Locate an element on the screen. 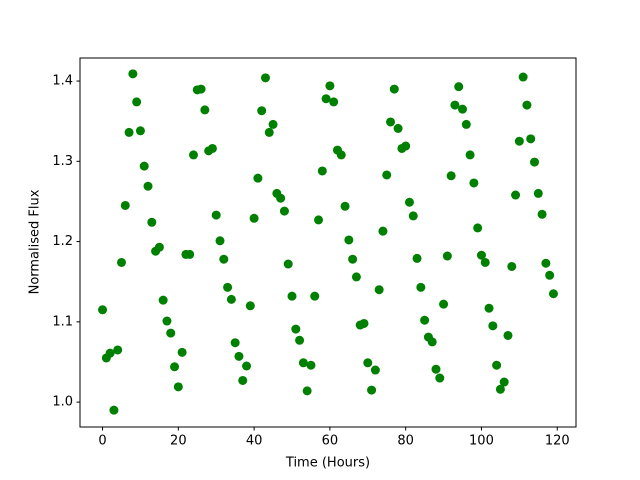  x-tick-label: 0 is located at coordinates (102, 441).